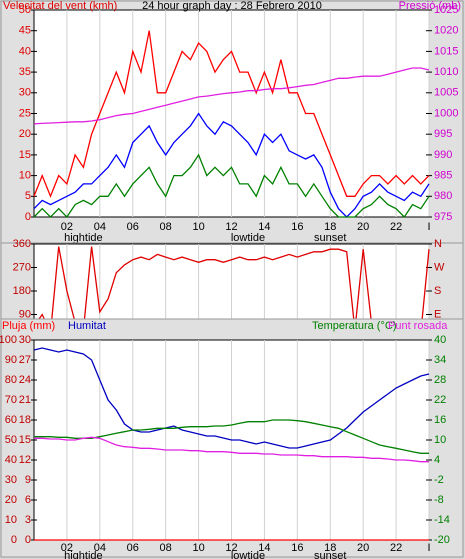  Describe the element at coordinates (28, 217) in the screenshot. I see `y-tick-label: 0` at that location.